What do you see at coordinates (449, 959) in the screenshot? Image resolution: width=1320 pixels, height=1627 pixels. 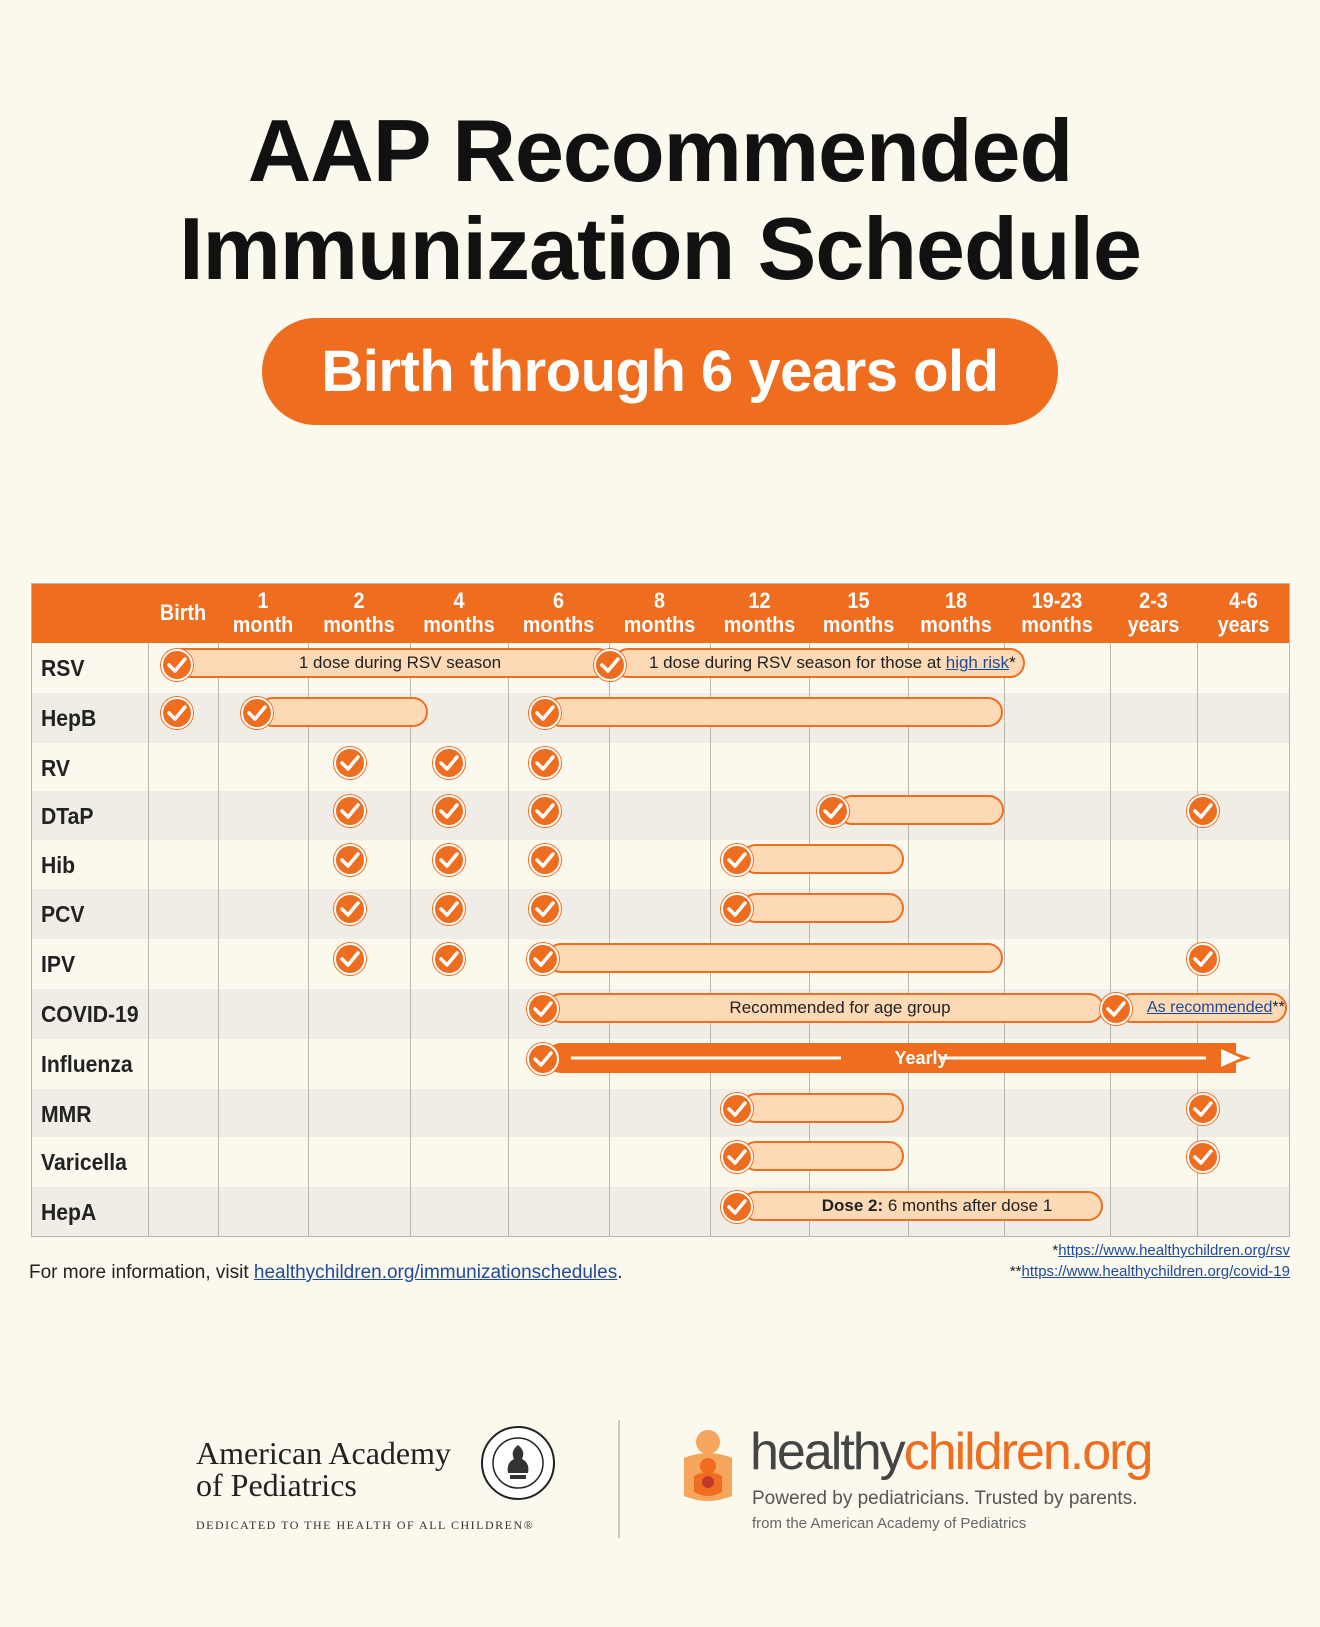 I see `ipv-check-4m-icon` at bounding box center [449, 959].